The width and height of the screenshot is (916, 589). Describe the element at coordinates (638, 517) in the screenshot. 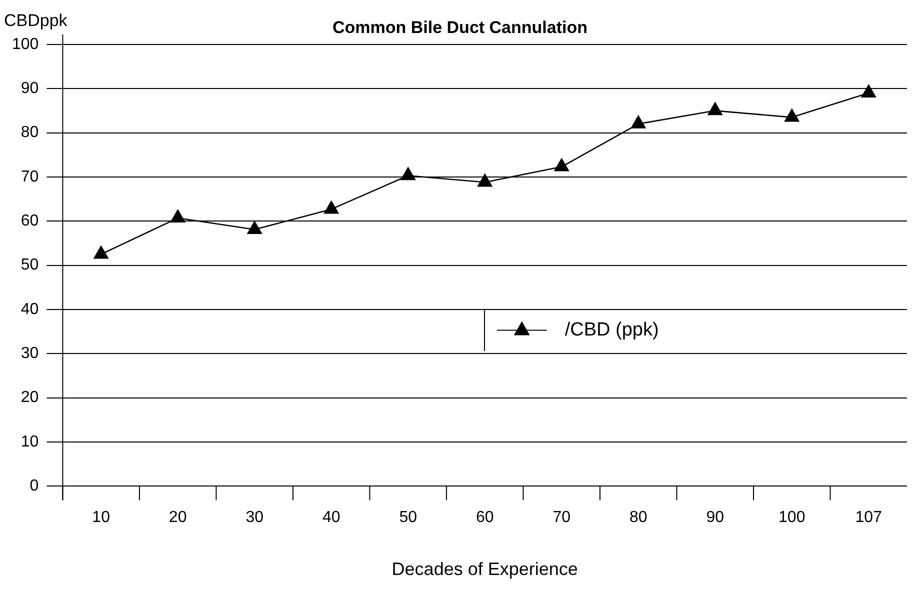

I see `x-tick-label: 80` at that location.